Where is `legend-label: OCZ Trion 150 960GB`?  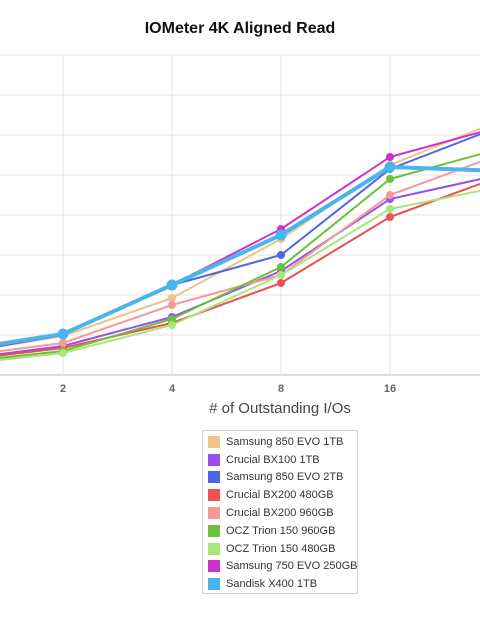
legend-label: OCZ Trion 150 960GB is located at coordinates (281, 530).